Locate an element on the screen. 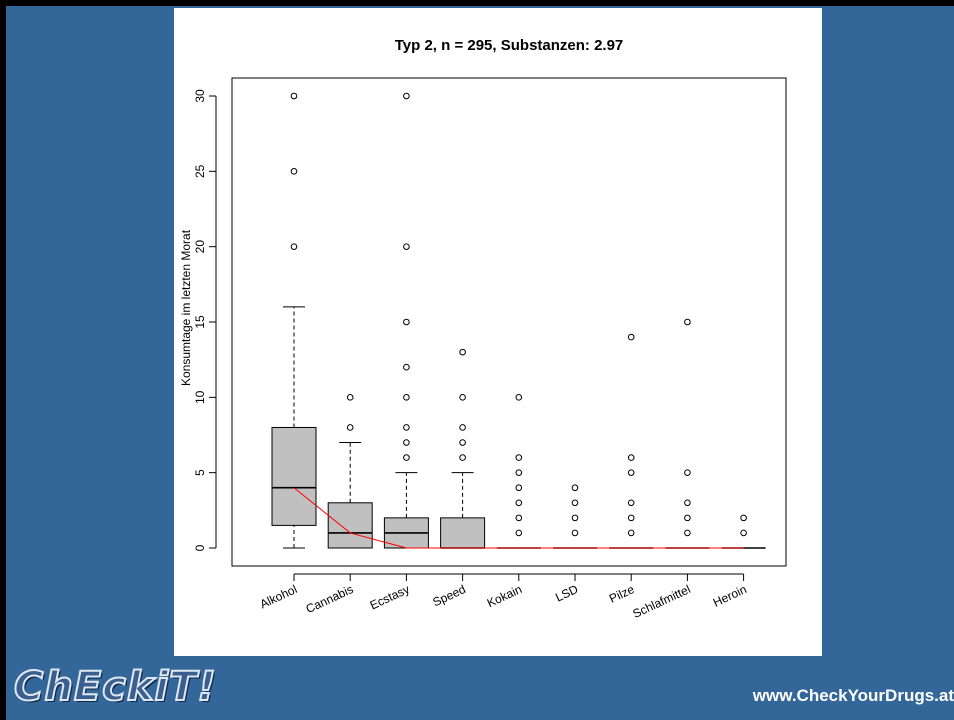 The image size is (954, 720). frame-left-border is located at coordinates (3, 360).